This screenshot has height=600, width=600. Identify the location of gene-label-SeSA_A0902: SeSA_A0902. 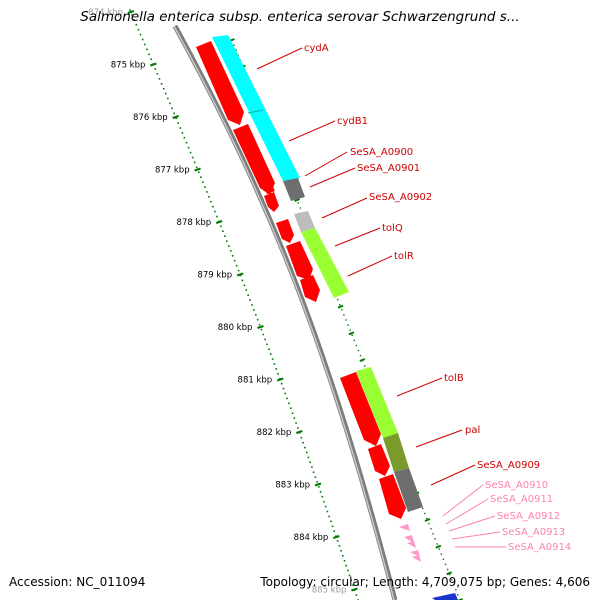
(400, 197).